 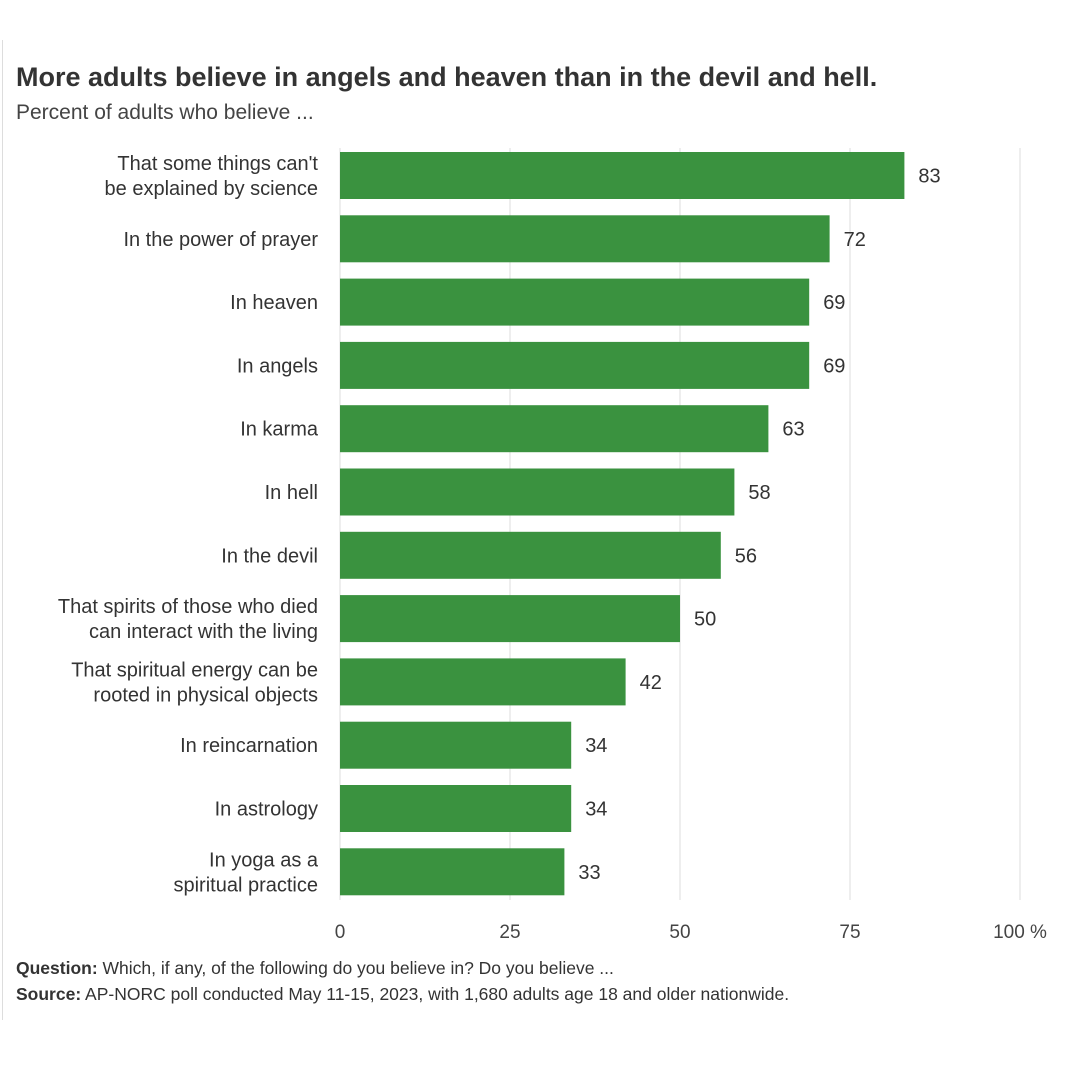 I want to click on category-label-line: In karma, so click(x=279, y=430).